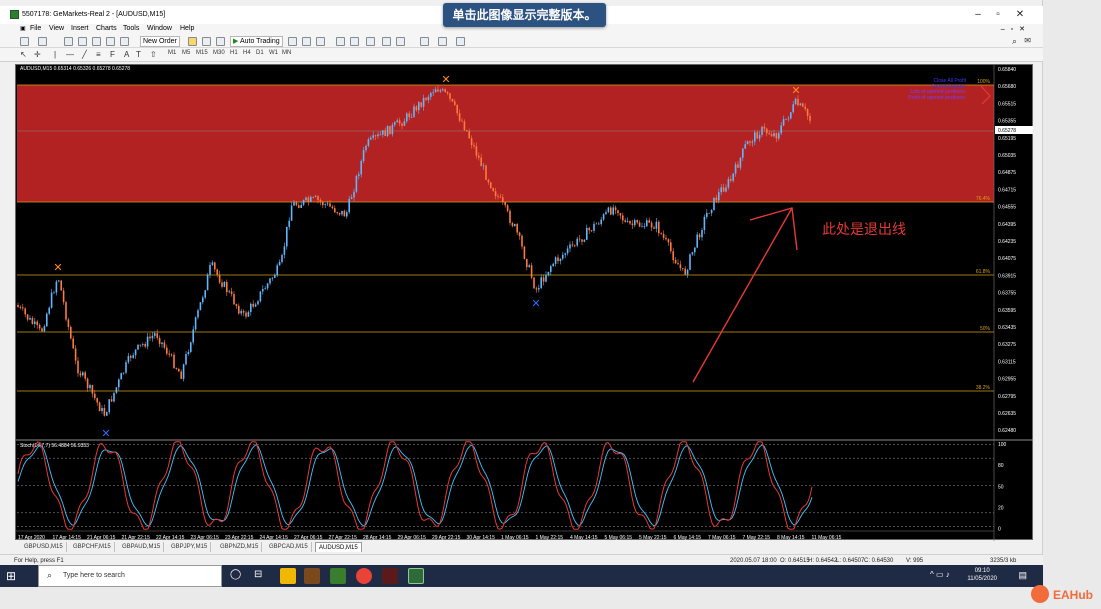 The image size is (1101, 609). I want to click on metatrader-icon, so click(390, 576).